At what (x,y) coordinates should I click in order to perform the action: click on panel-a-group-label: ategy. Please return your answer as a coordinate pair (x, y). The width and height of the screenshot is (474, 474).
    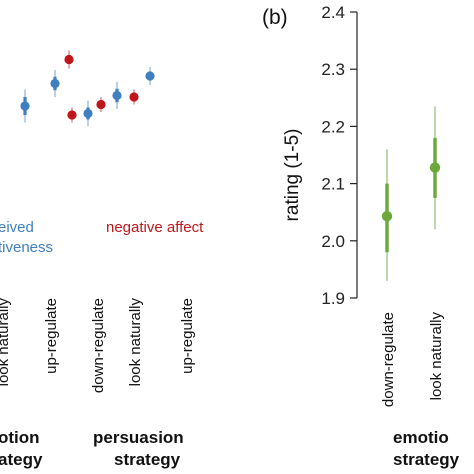
    Looking at the image, I should click on (21, 459).